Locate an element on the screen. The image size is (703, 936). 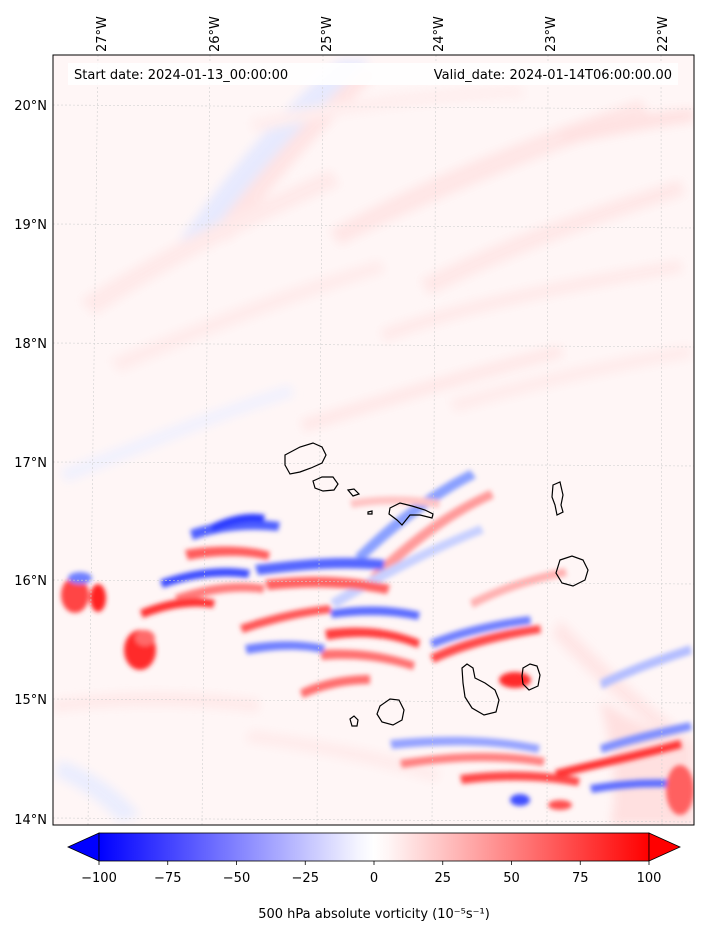
island-sal is located at coordinates (557, 498).